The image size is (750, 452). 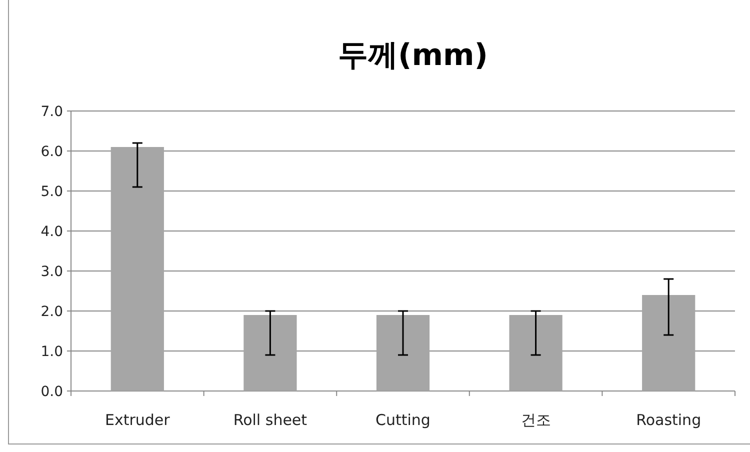 What do you see at coordinates (51, 272) in the screenshot?
I see `y-tick-label: 3.0` at bounding box center [51, 272].